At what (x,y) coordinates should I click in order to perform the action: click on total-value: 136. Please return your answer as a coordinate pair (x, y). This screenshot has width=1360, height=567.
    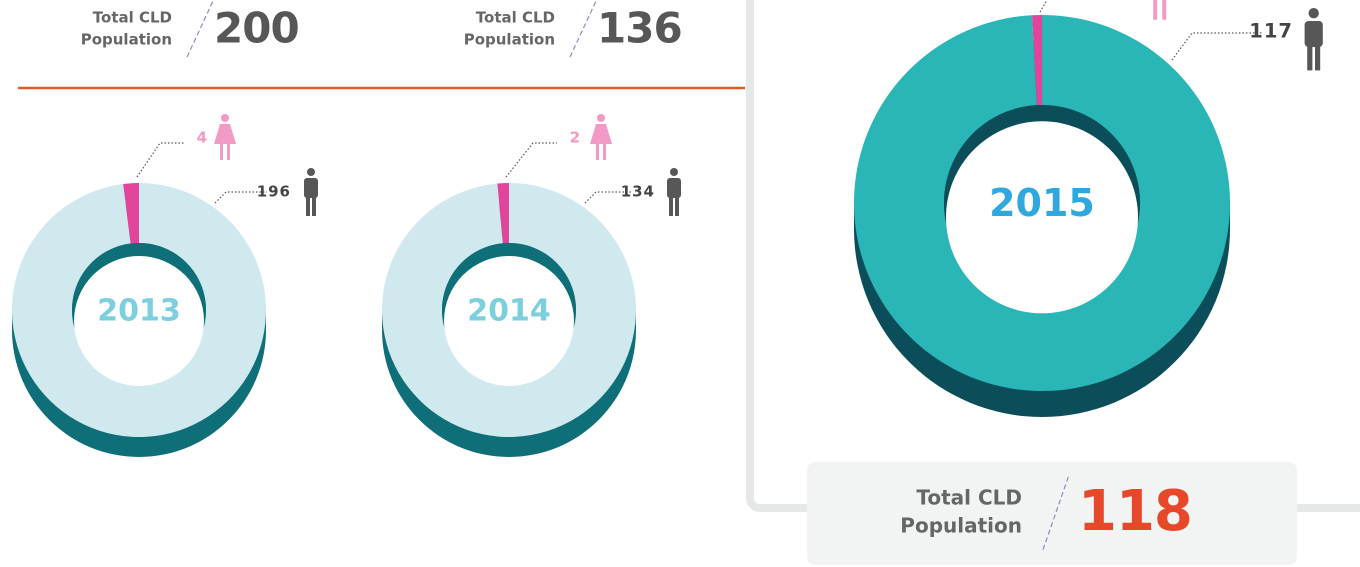
    Looking at the image, I should click on (639, 28).